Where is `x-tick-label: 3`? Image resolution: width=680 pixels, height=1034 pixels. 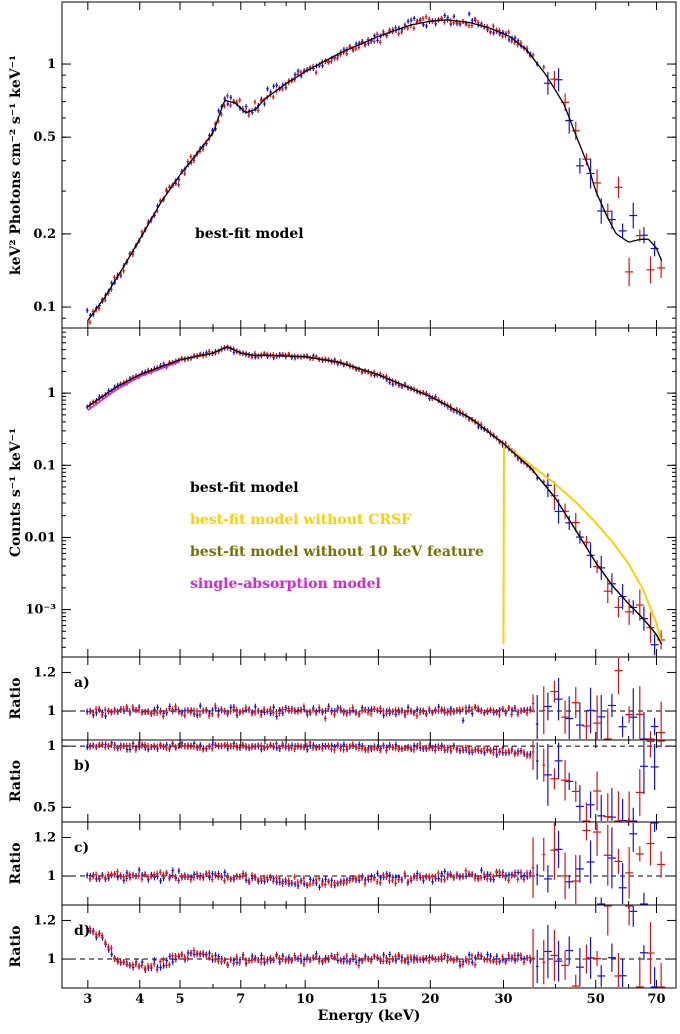 x-tick-label: 3 is located at coordinates (87, 999).